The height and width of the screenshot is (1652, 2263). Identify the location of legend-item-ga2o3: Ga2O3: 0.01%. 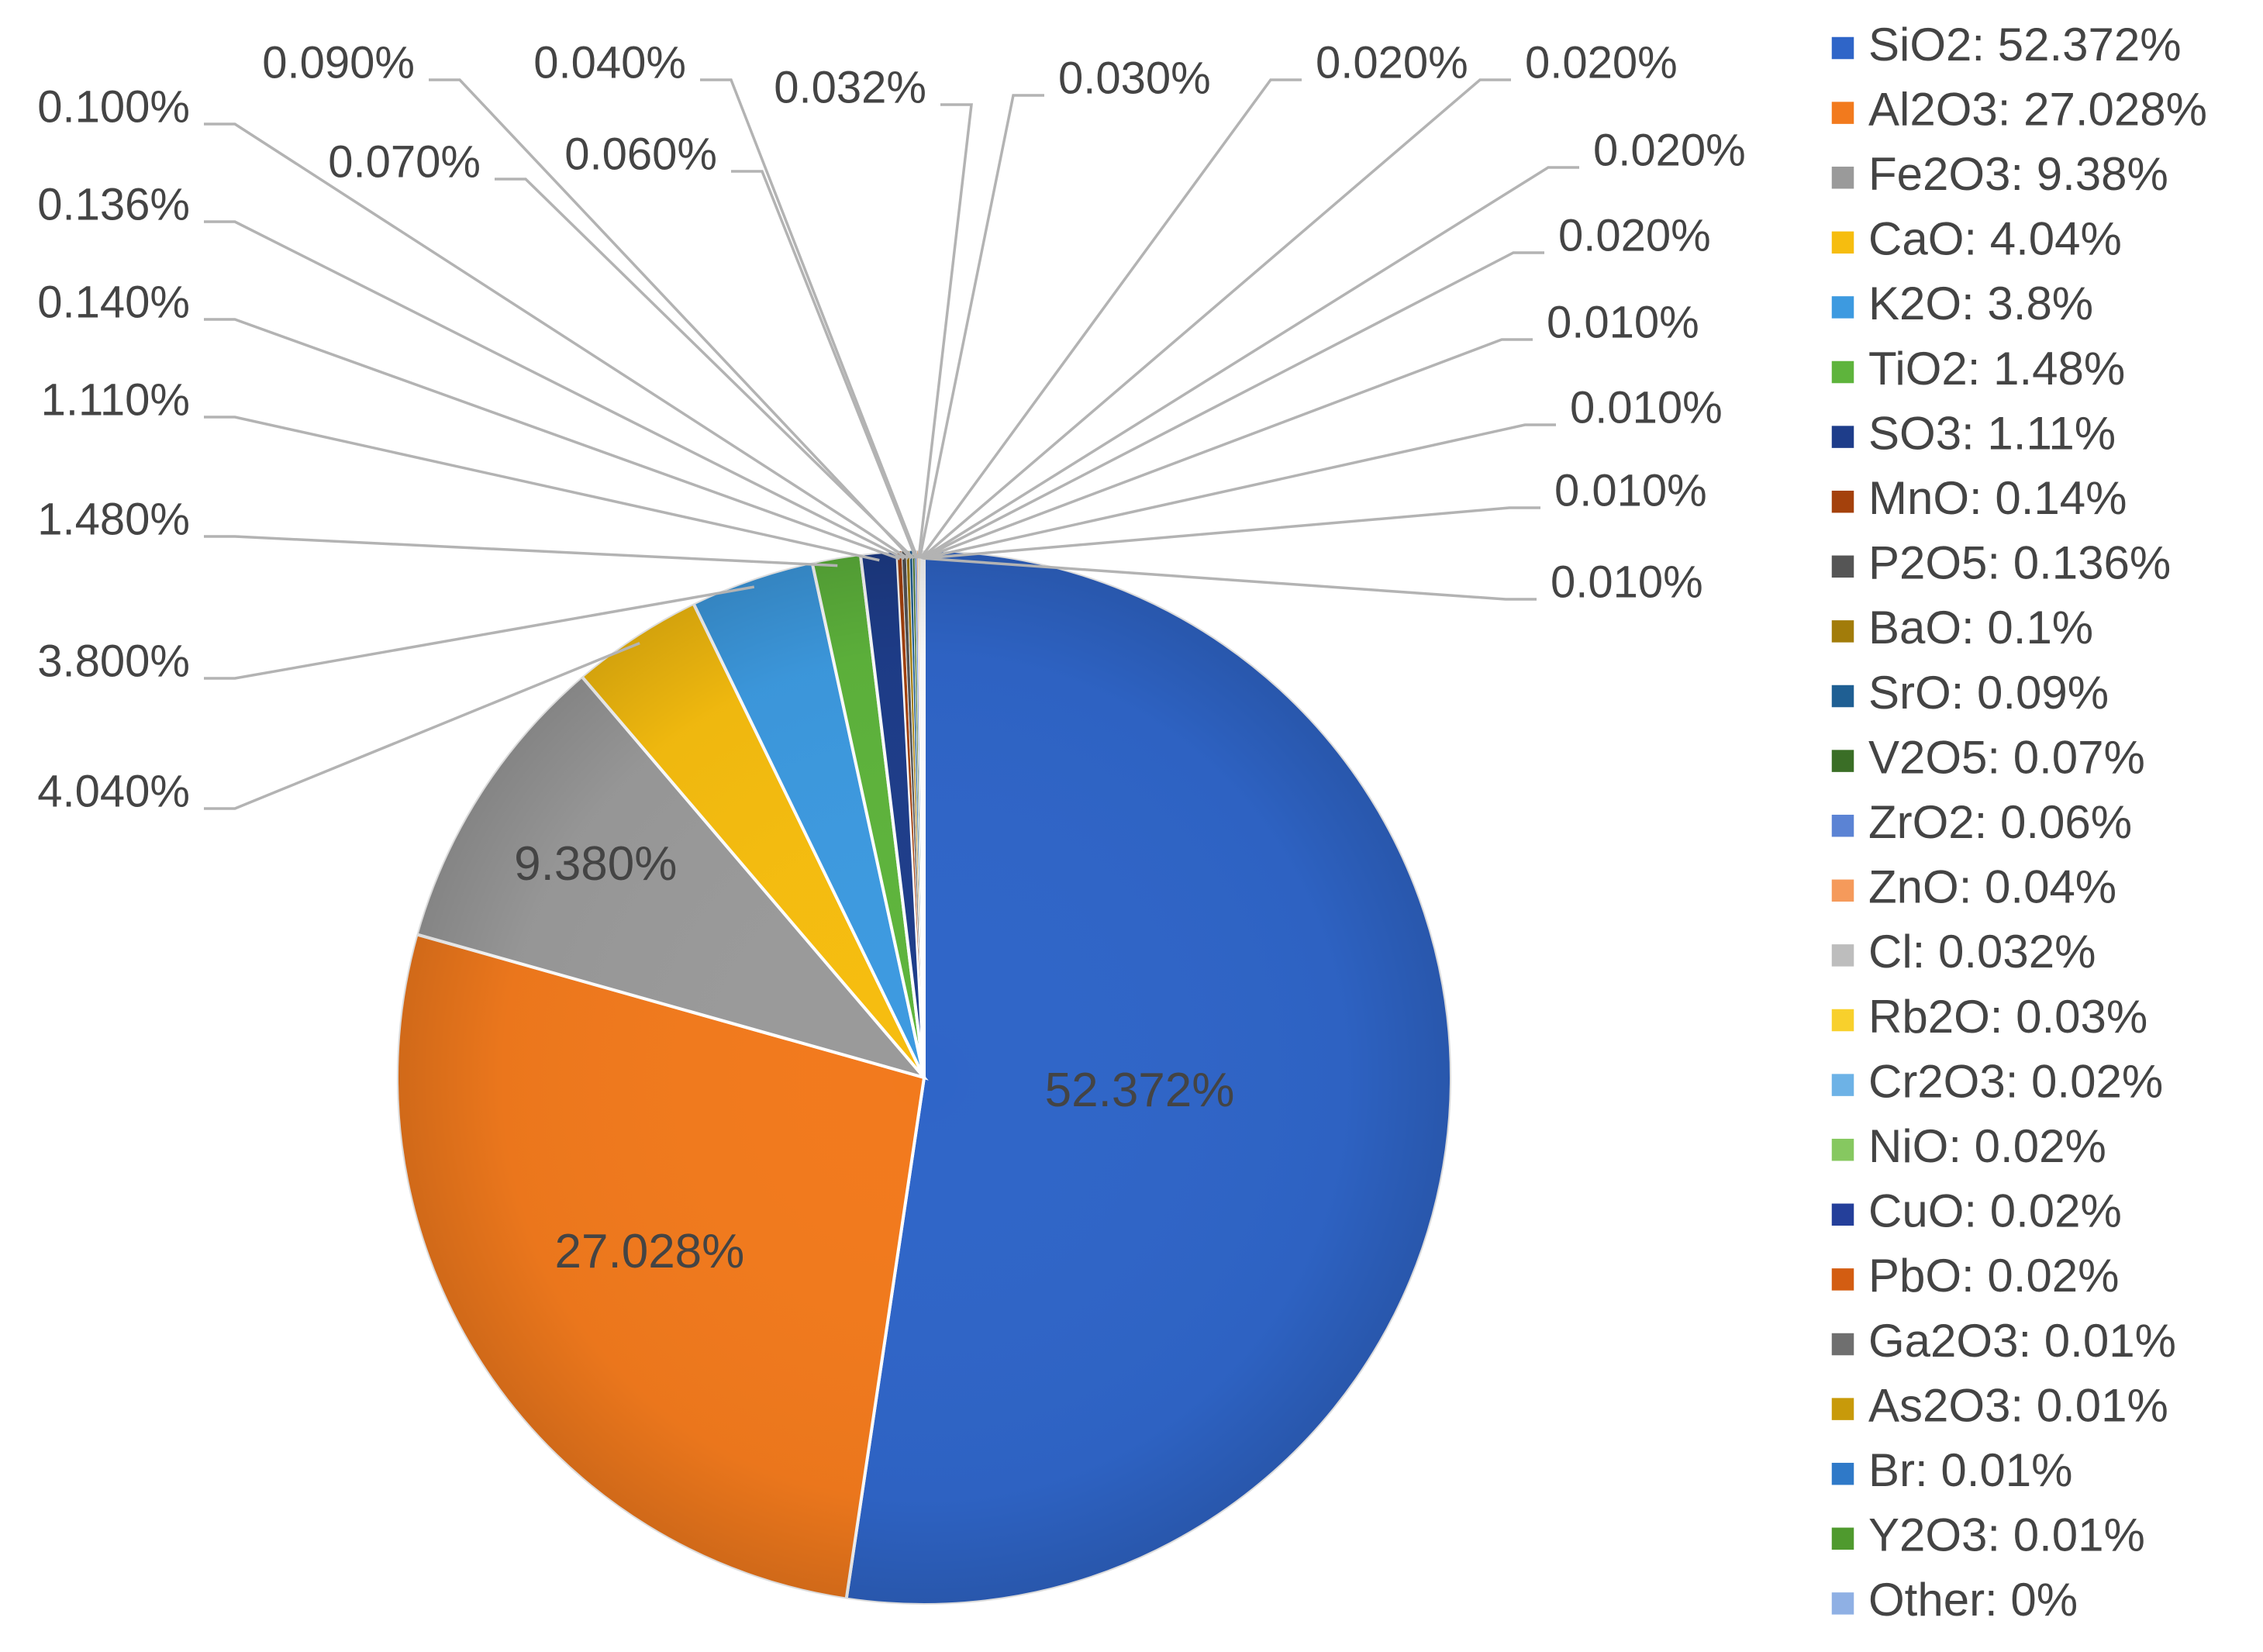
(2003, 1341).